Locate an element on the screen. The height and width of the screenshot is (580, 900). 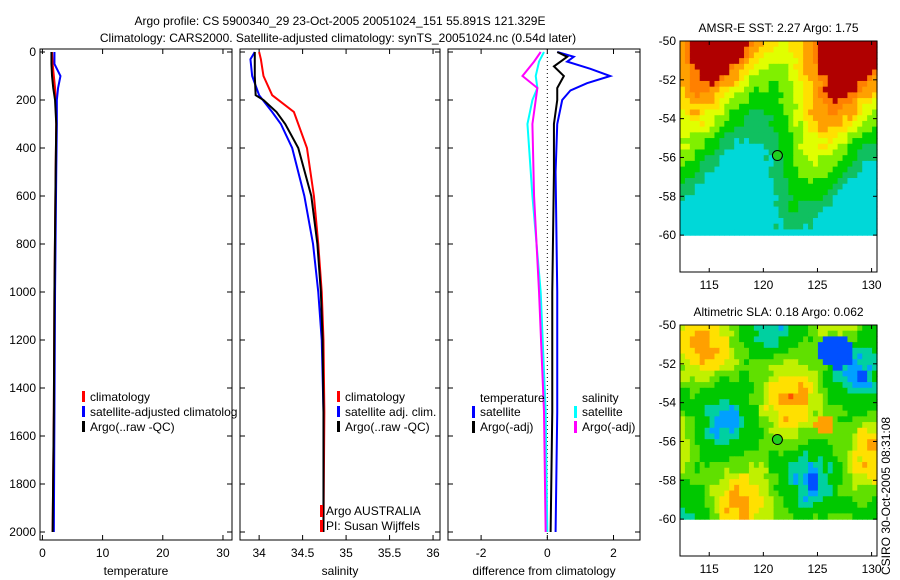
x-tick-label: 115 is located at coordinates (709, 285).